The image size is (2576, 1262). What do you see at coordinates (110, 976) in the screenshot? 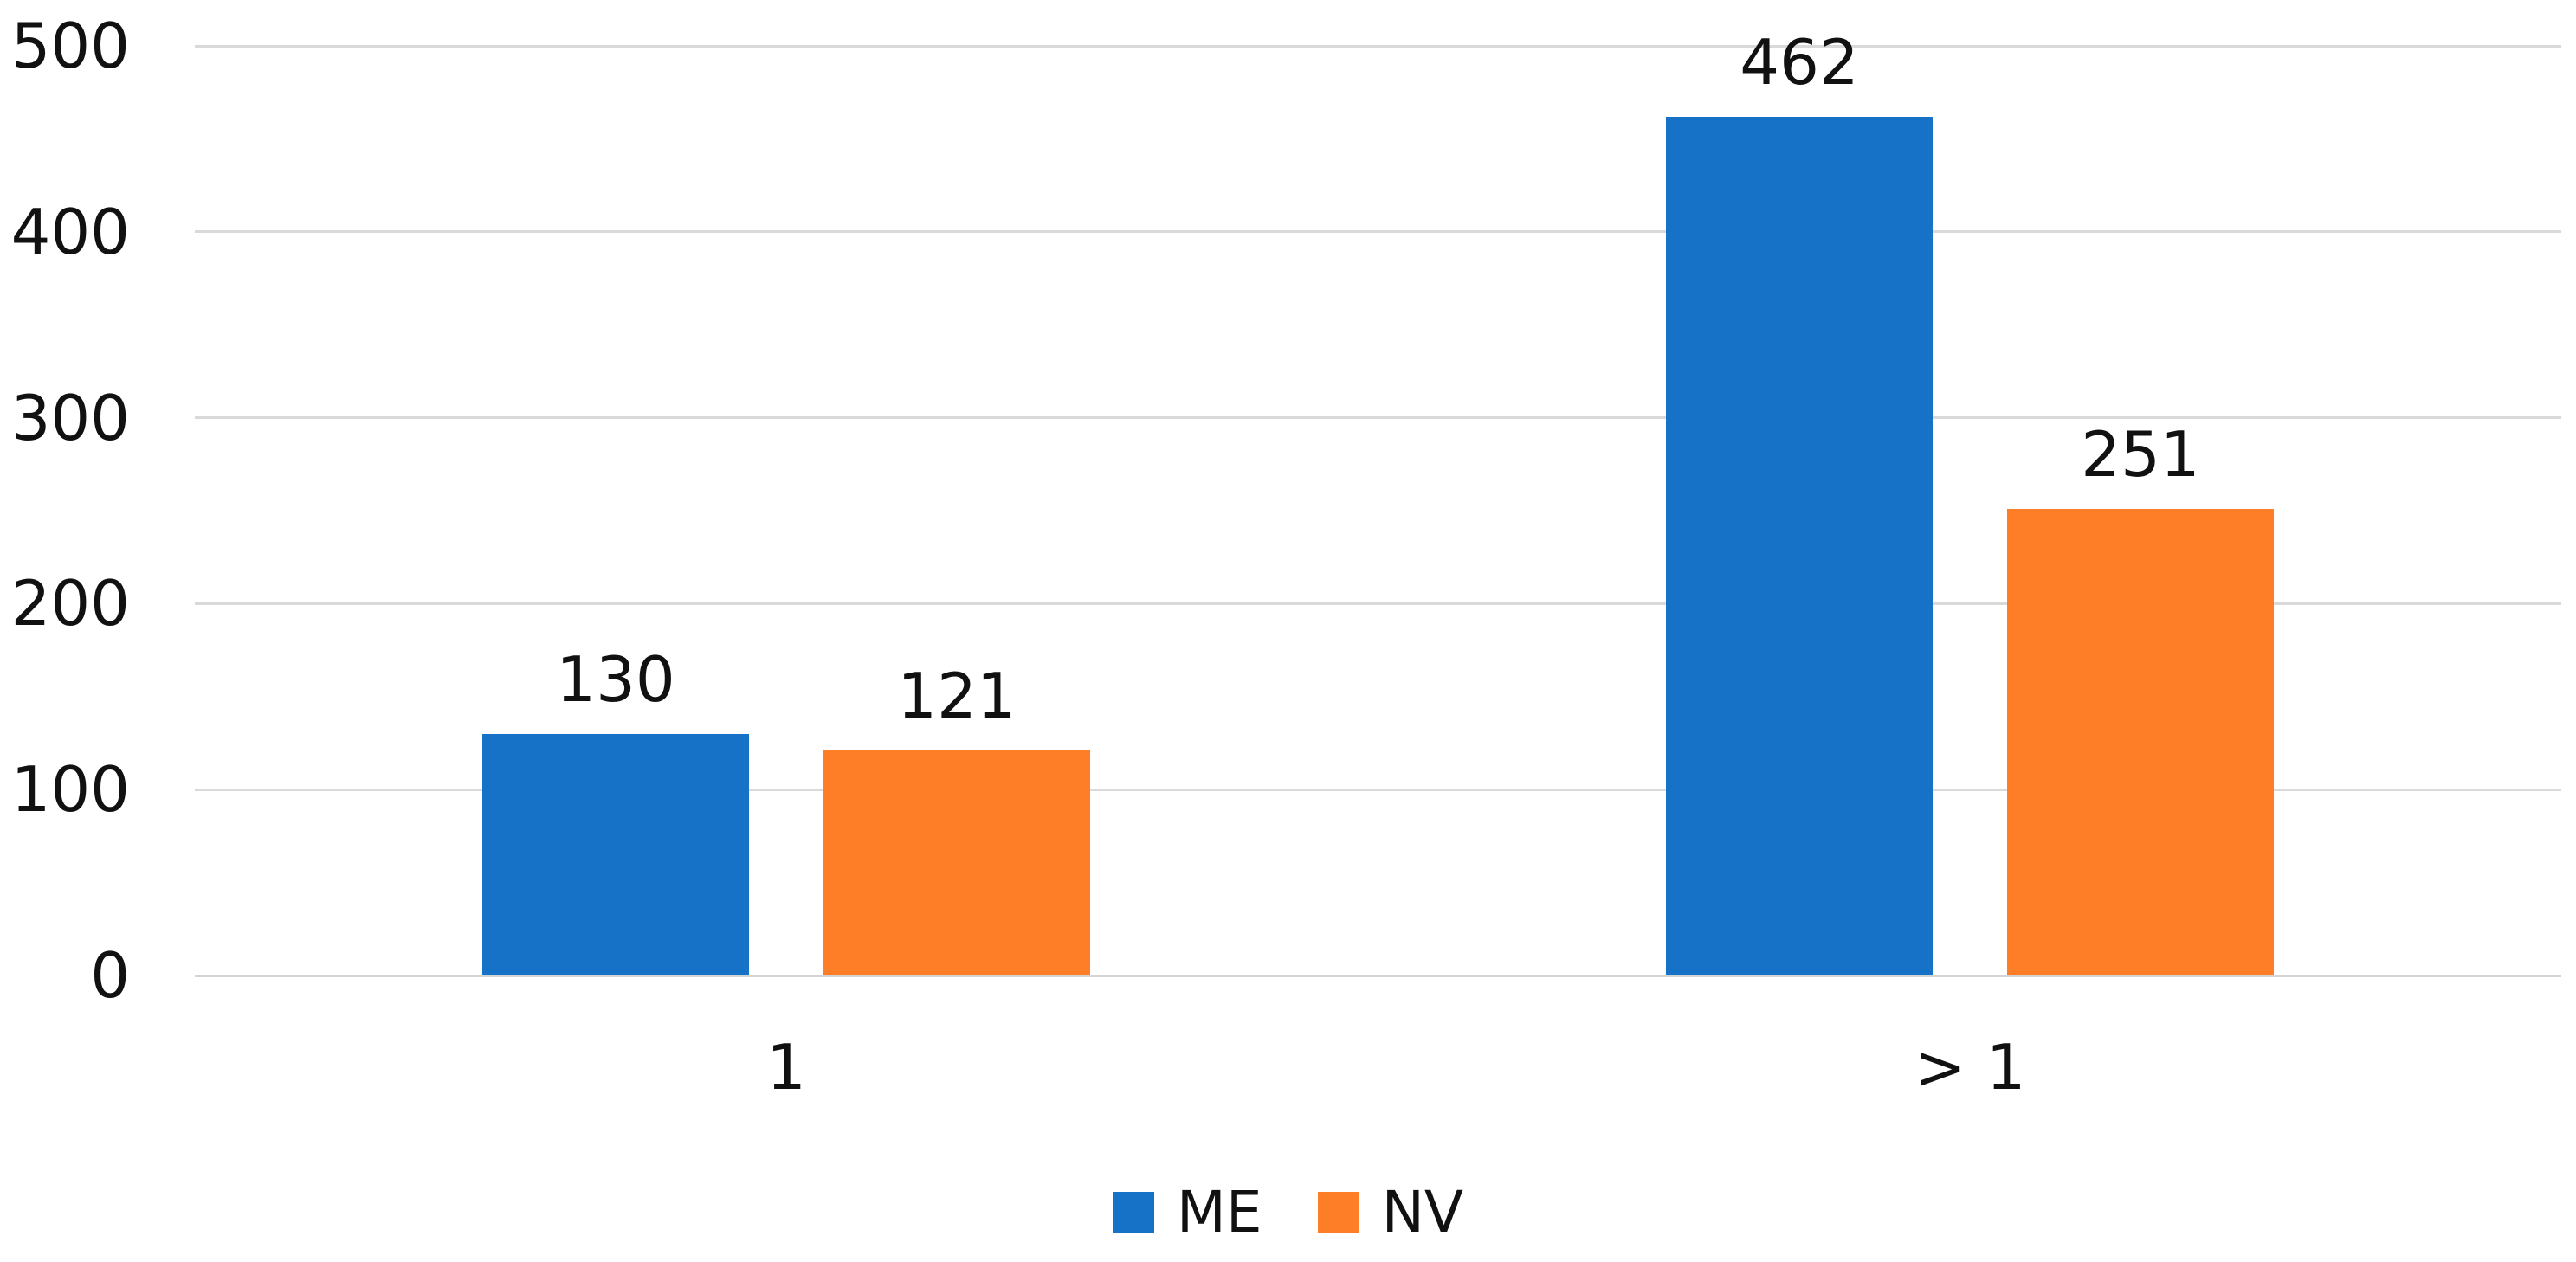
I see `y-tick-label-0: 0` at bounding box center [110, 976].